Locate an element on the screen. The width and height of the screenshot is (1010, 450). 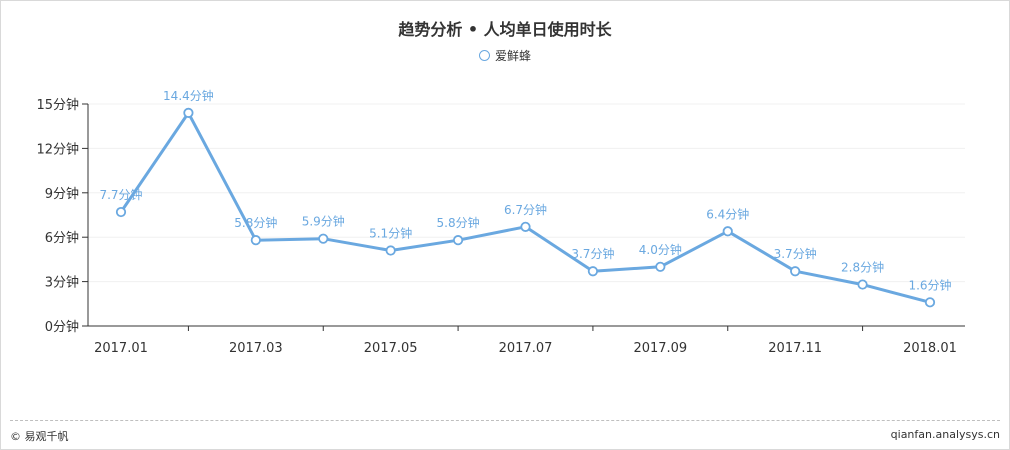
y-tick-label: 3分钟 is located at coordinates (62, 283).